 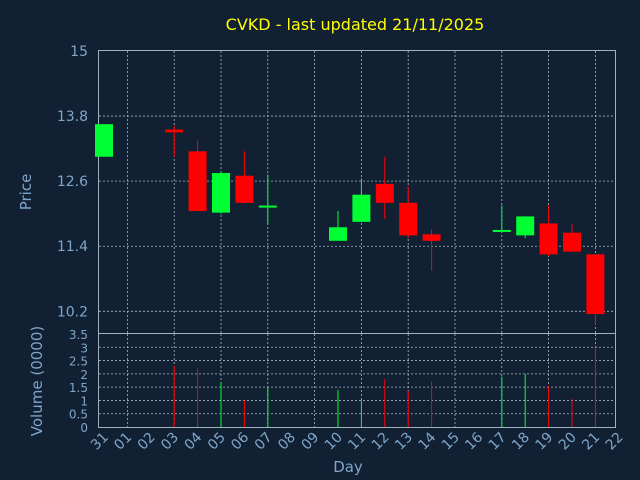 I want to click on volume-tick-labels: 3.532.521.510.50, so click(x=78, y=381).